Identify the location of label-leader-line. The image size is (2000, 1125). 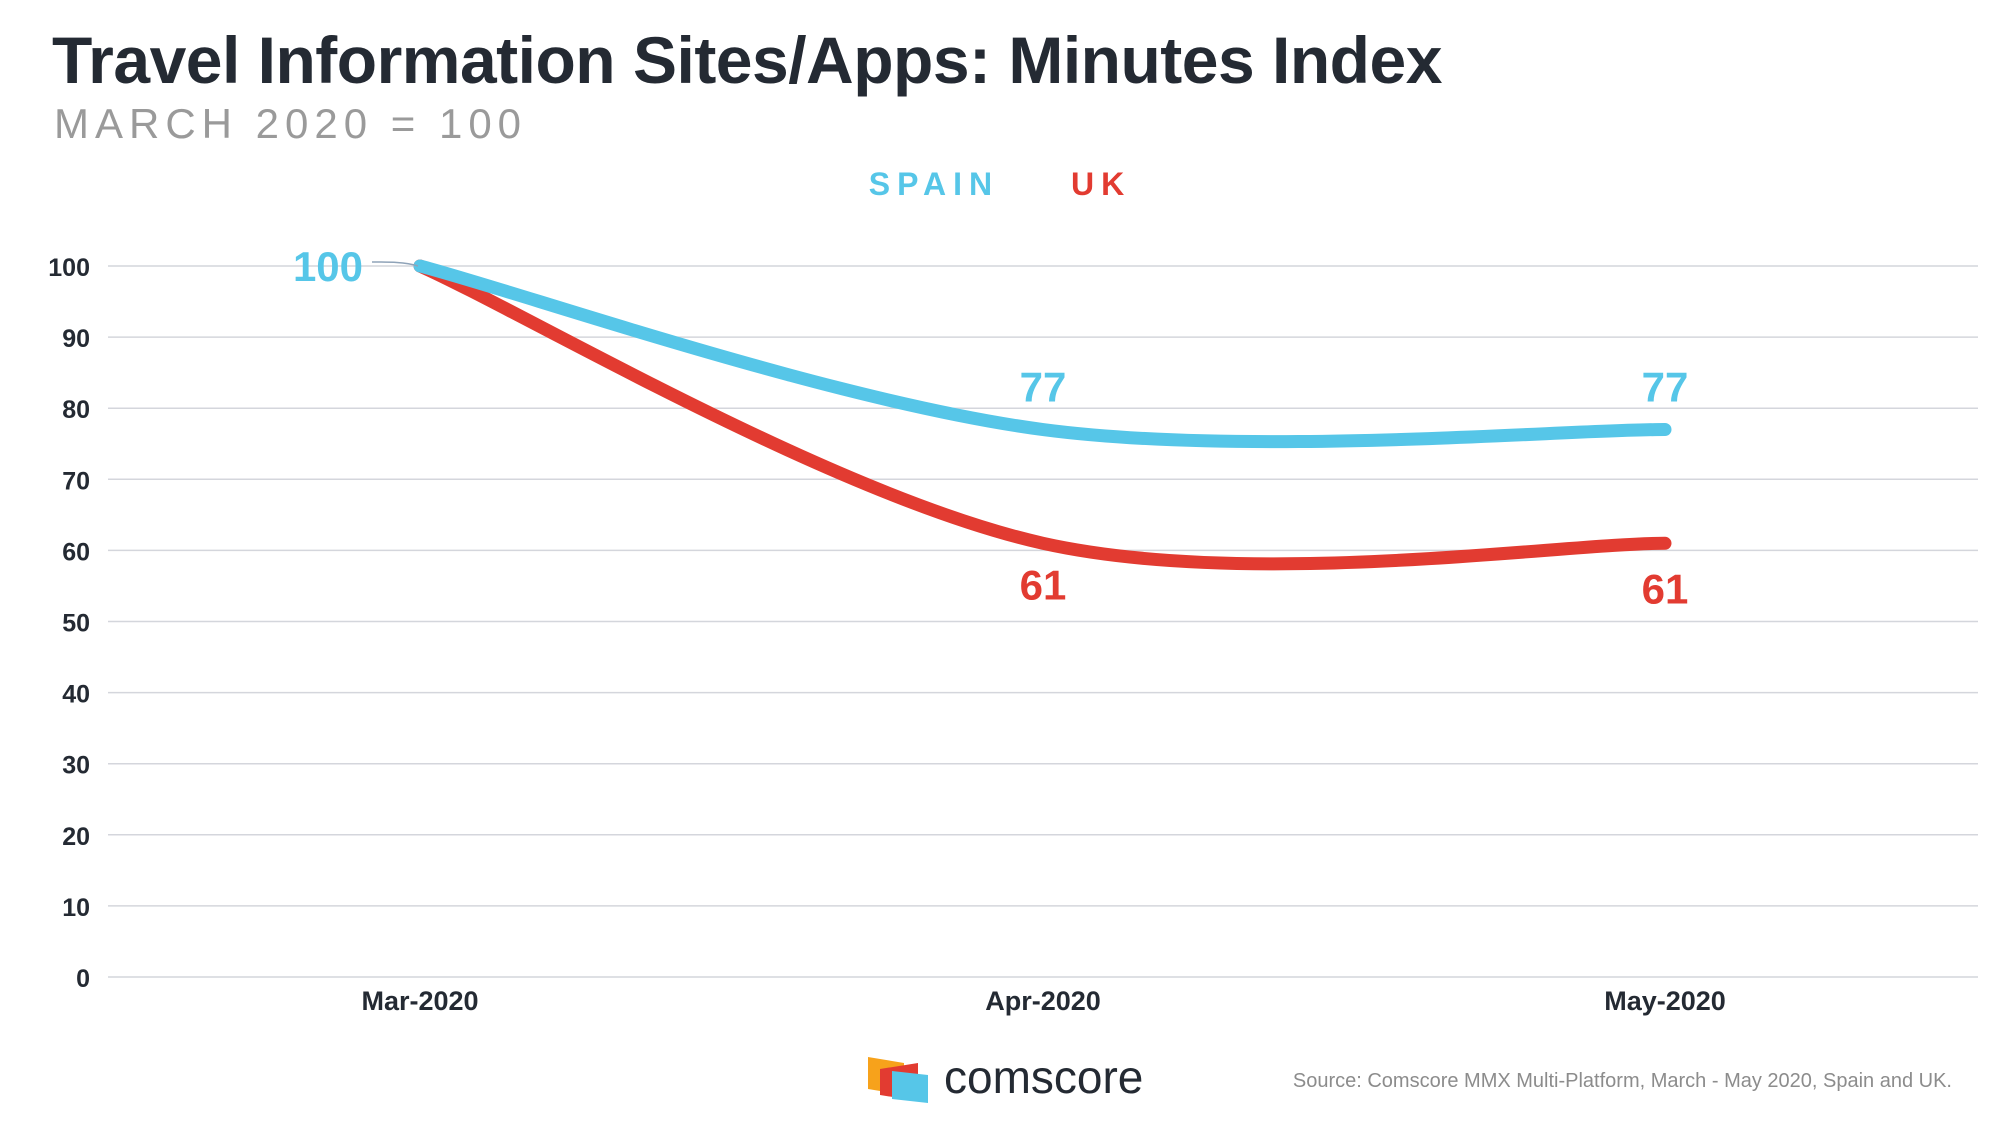
(395, 264).